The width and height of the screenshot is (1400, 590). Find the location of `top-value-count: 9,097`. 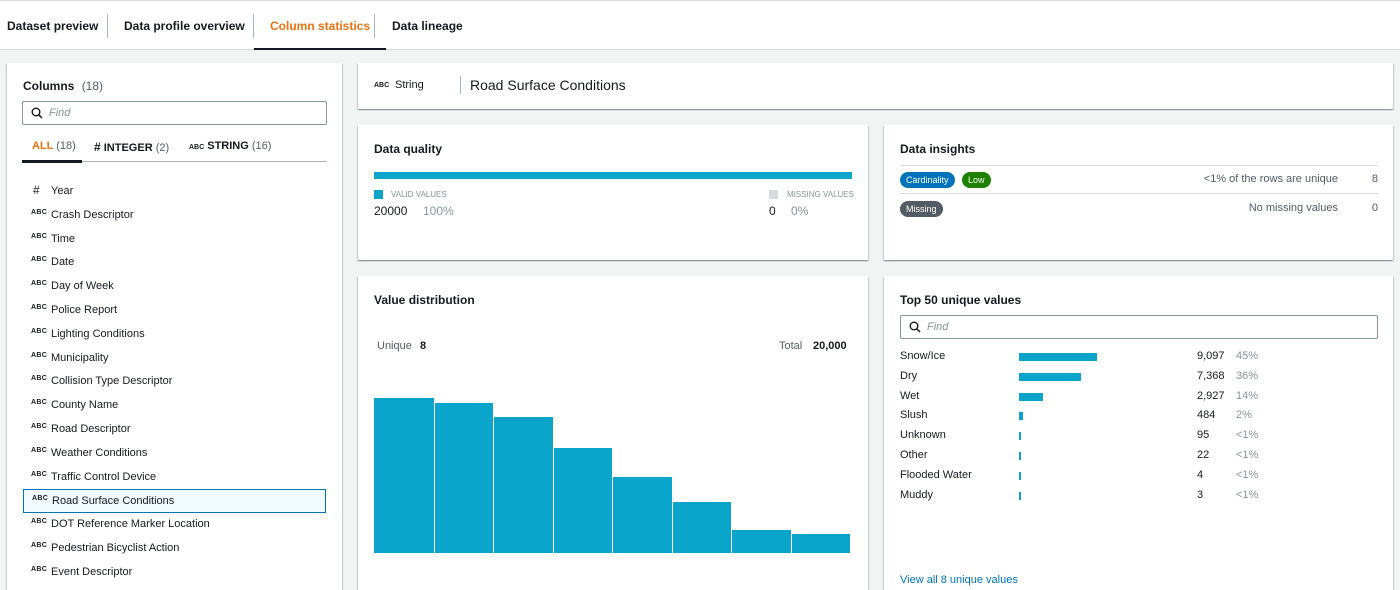

top-value-count: 9,097 is located at coordinates (1211, 356).